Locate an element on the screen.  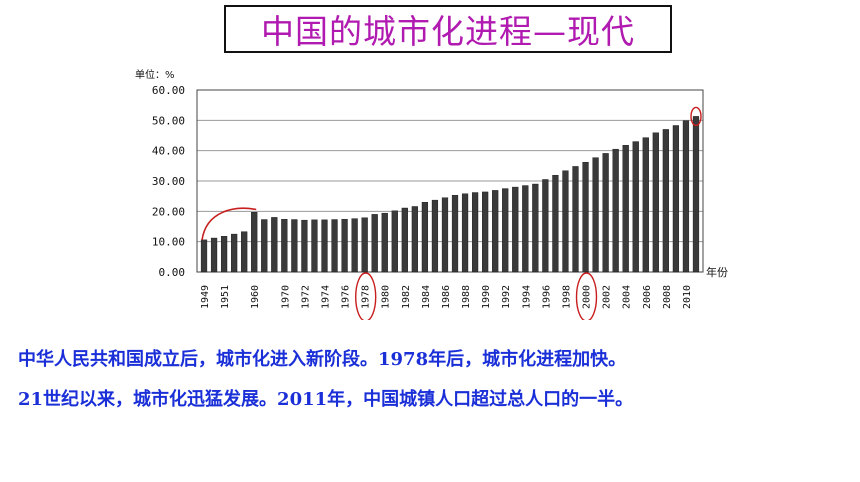
x-tick-label: 1996 is located at coordinates (546, 297).